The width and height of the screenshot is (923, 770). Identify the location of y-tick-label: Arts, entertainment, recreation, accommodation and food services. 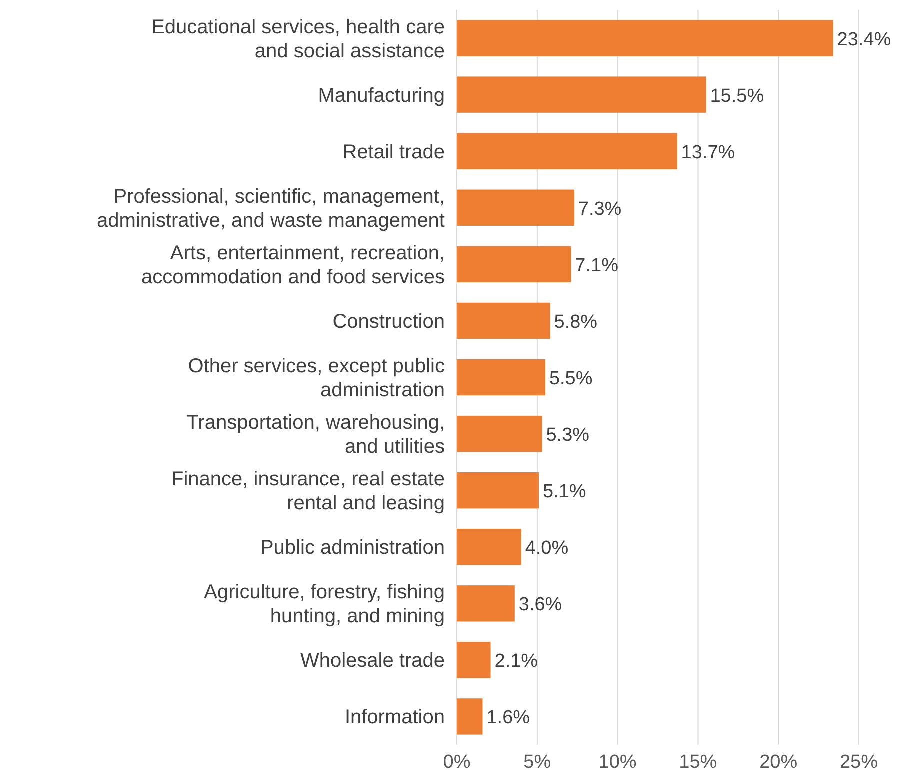
(293, 265).